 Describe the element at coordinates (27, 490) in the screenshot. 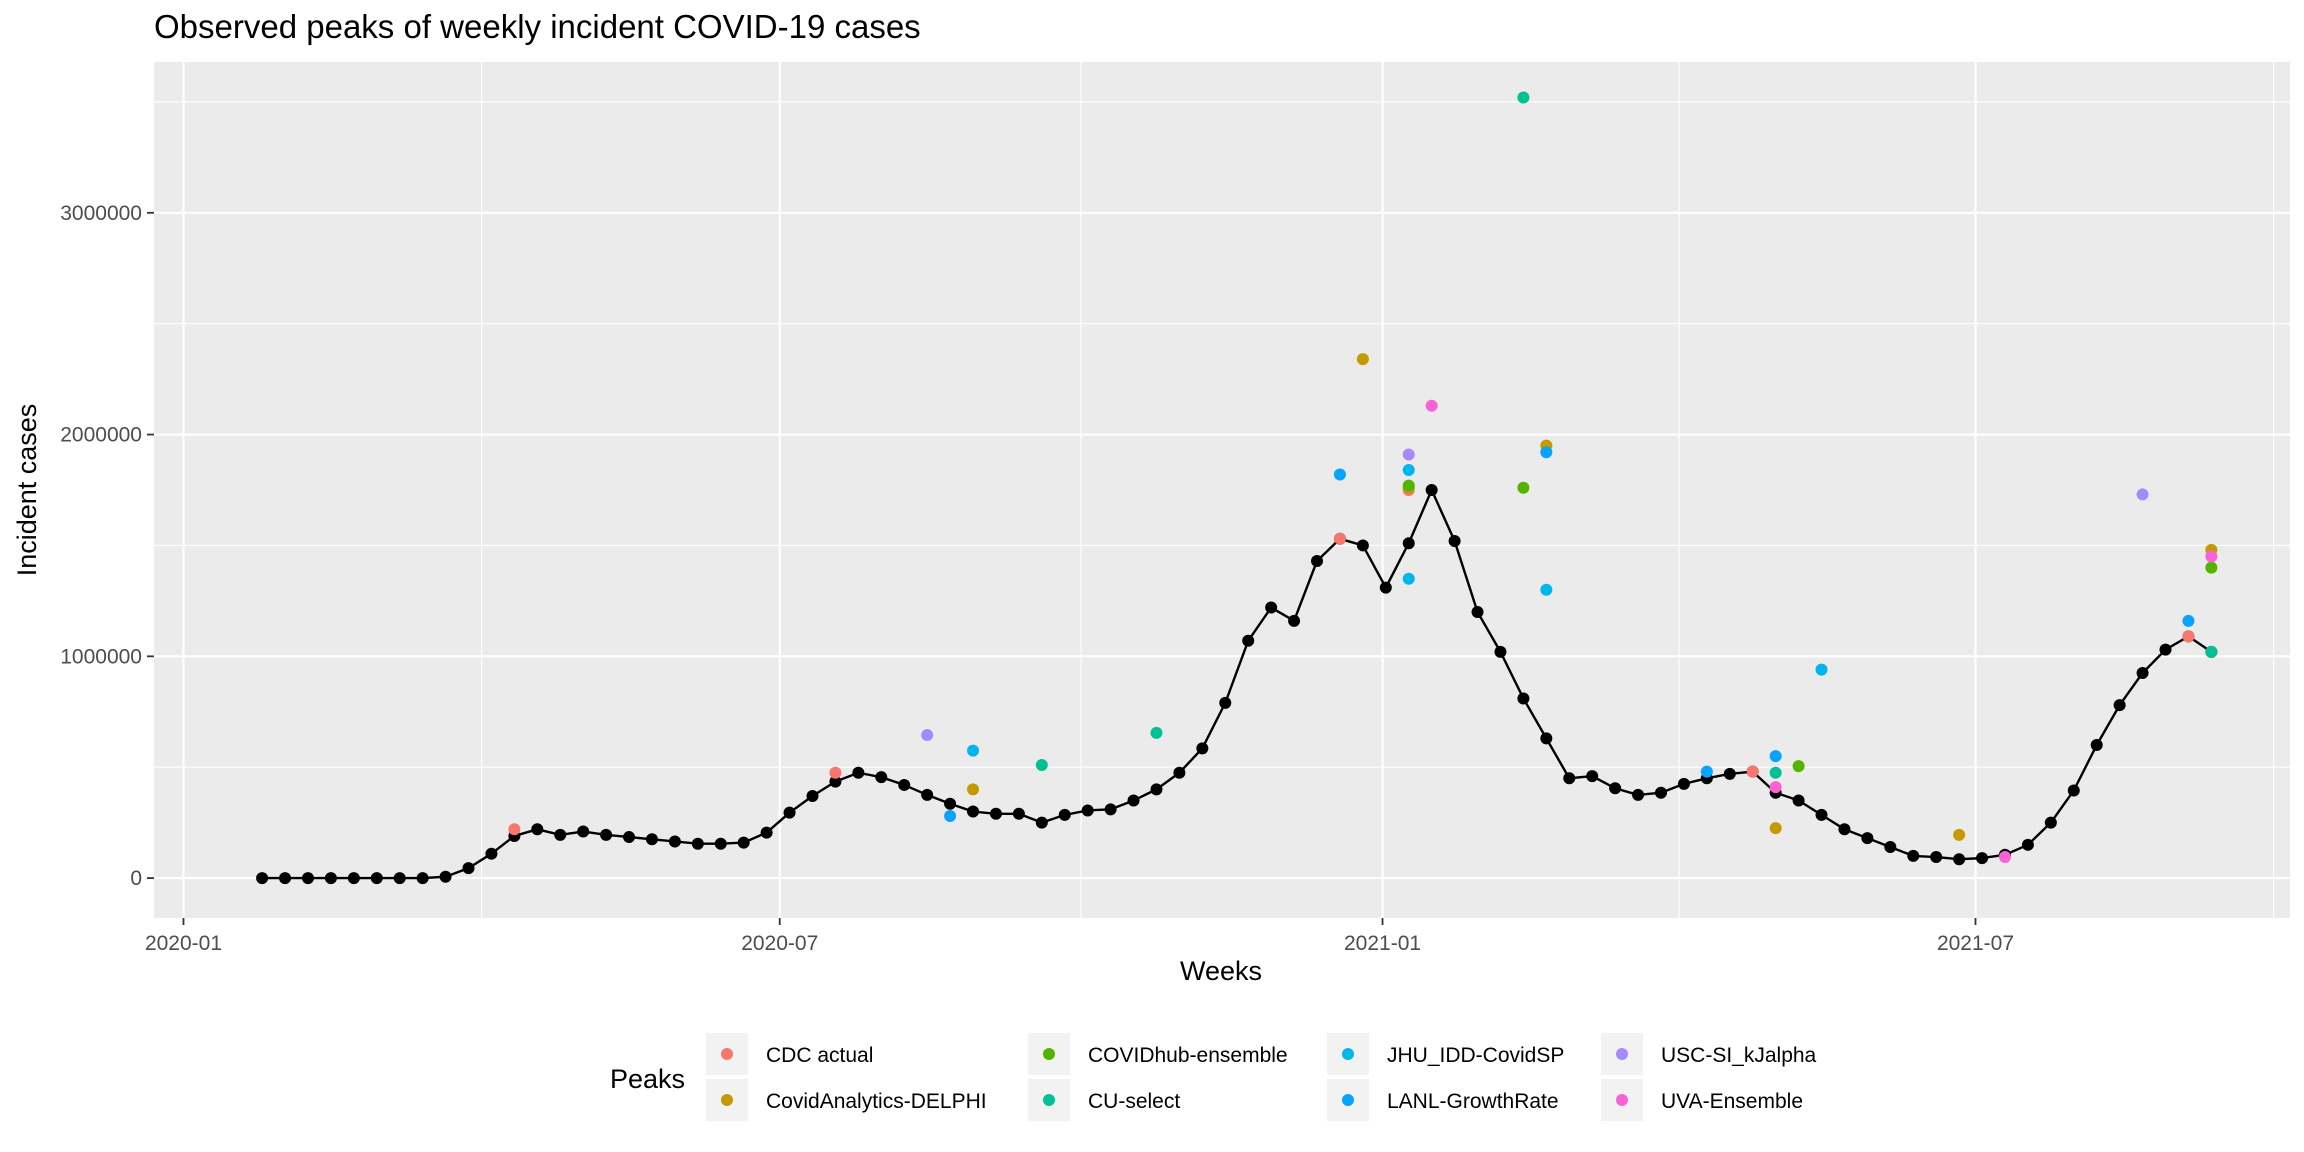

I see `y-axis-title: Incident cases` at that location.